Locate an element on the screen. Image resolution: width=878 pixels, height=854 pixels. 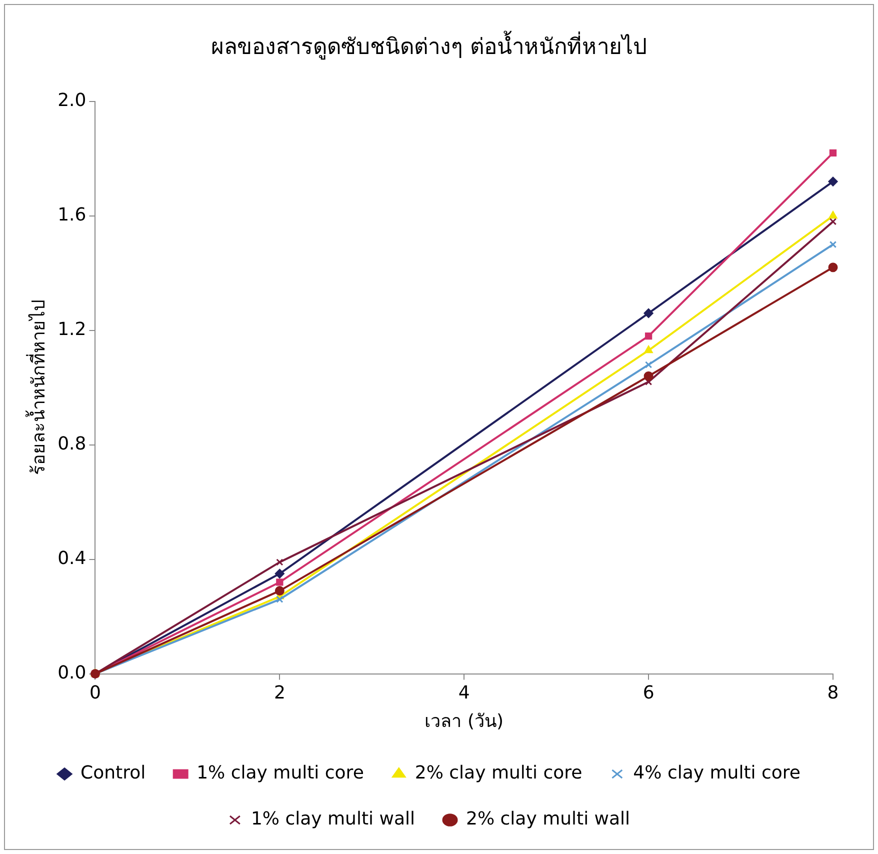
x-tick-label: 4 is located at coordinates (464, 693).